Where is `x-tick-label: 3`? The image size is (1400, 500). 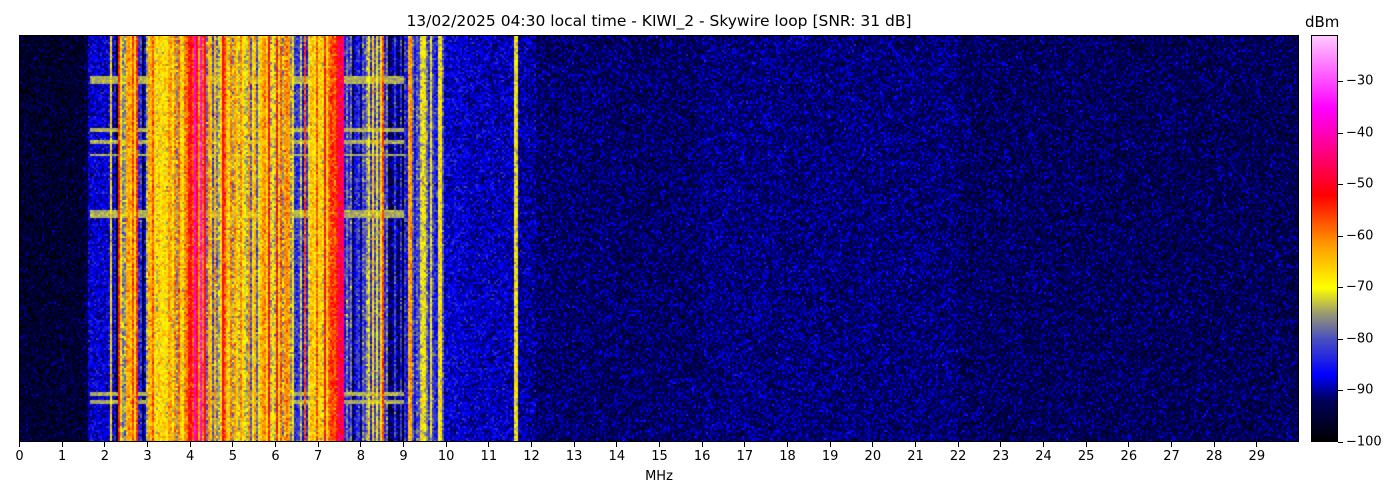
x-tick-label: 3 is located at coordinates (147, 456).